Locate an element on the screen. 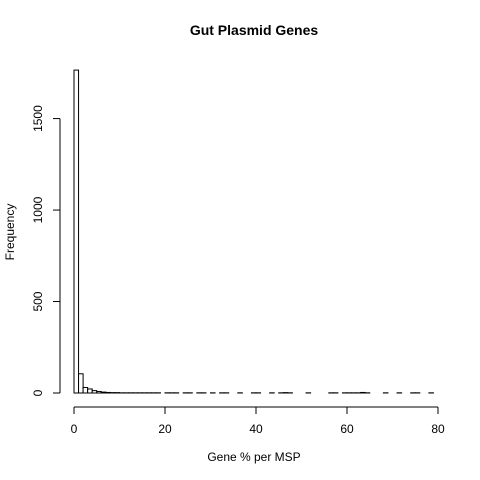 The height and width of the screenshot is (480, 480). x-tick-label: 60 is located at coordinates (347, 429).